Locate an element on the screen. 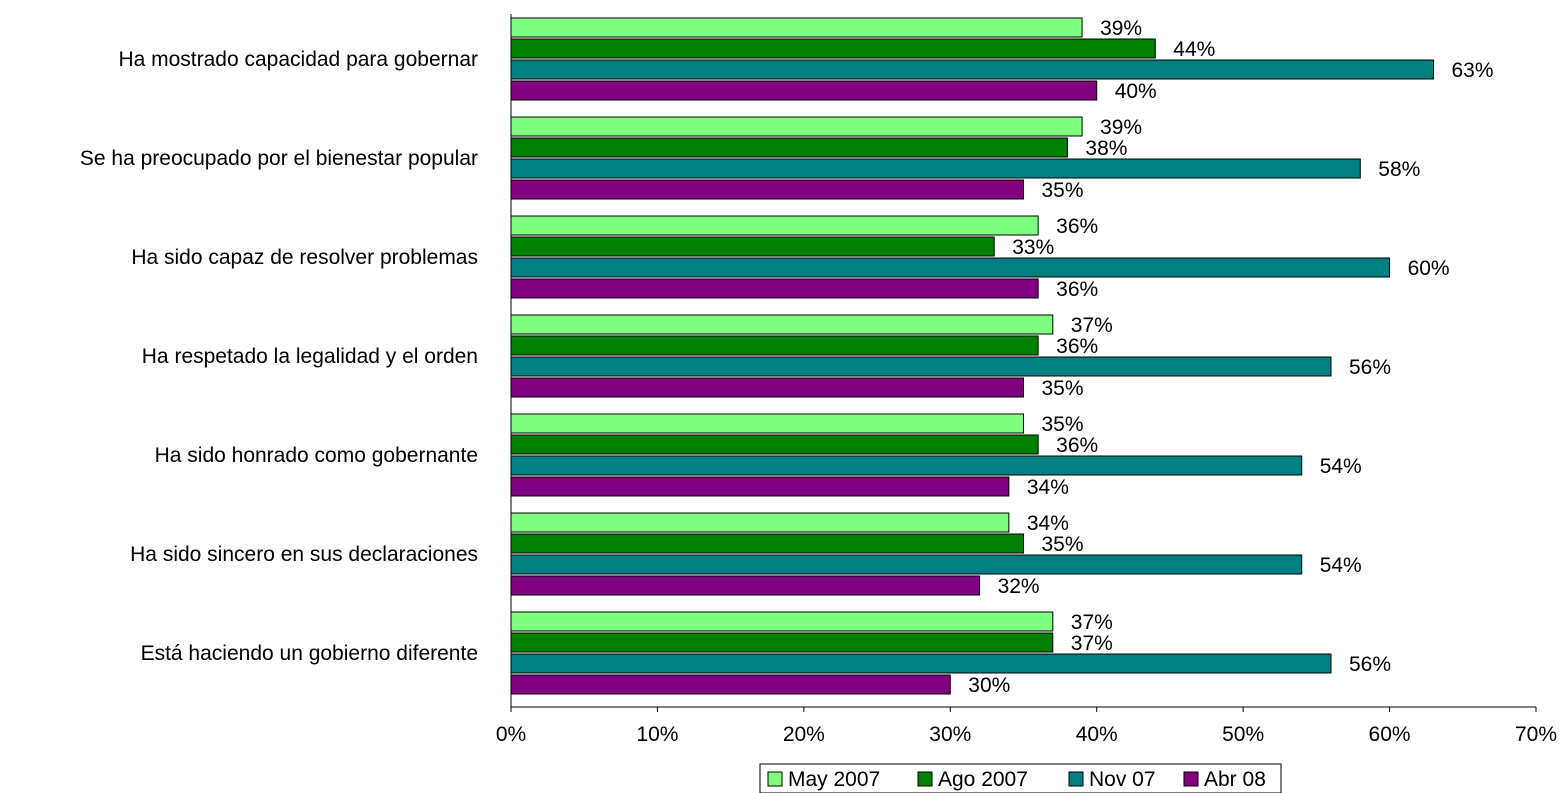 The height and width of the screenshot is (793, 1564). category-label: Está haciendo un gobierno diferente is located at coordinates (309, 653).